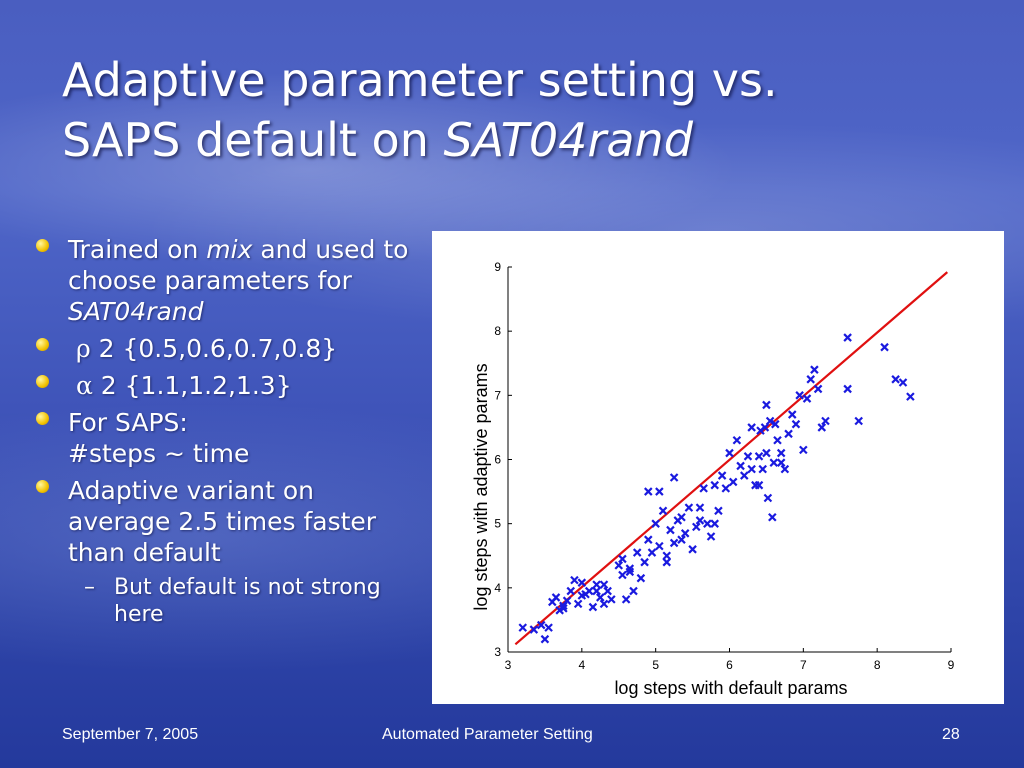 The image size is (1024, 768). I want to click on bullet-item: ρ 2 {0.5,0.6,0.7,0.8}, so click(220, 348).